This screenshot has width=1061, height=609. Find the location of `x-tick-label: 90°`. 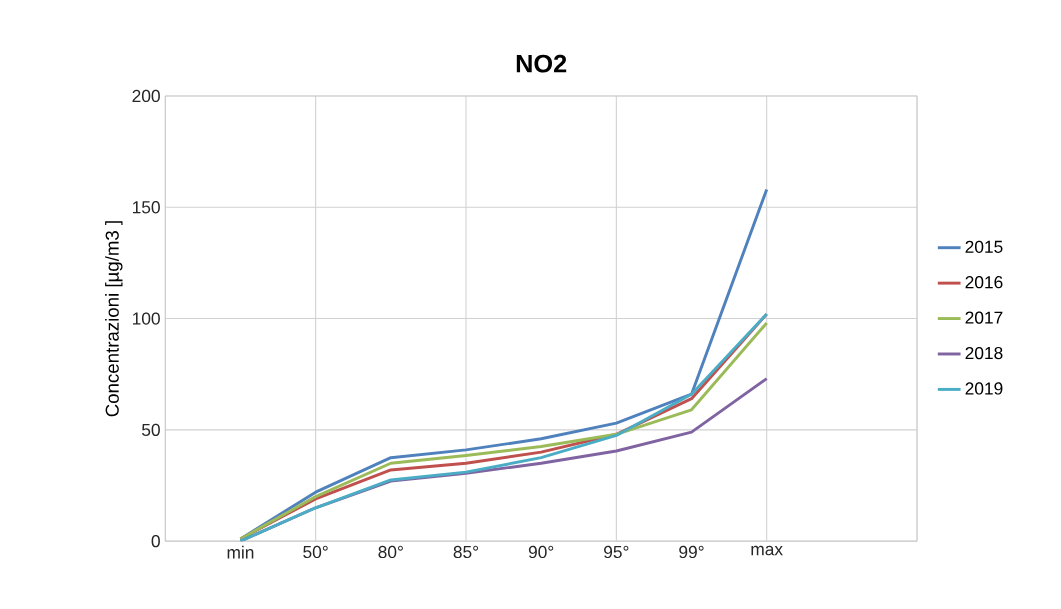

x-tick-label: 90° is located at coordinates (541, 552).